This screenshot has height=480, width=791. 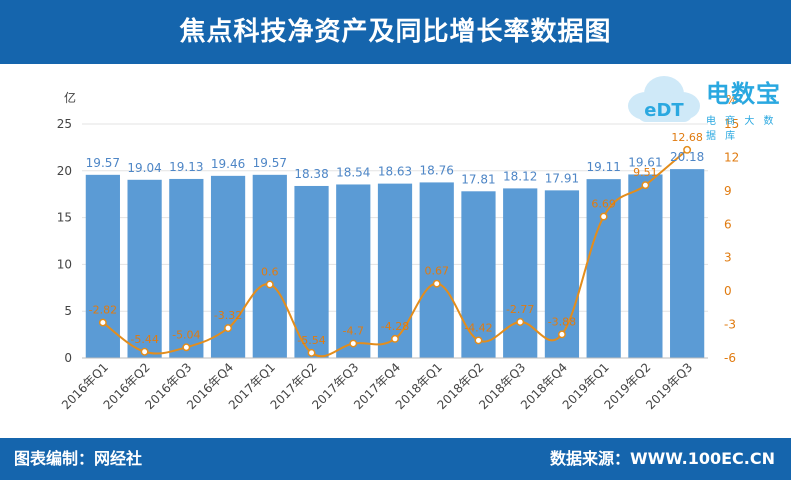 I want to click on line-value-label: -4.7, so click(x=353, y=331).